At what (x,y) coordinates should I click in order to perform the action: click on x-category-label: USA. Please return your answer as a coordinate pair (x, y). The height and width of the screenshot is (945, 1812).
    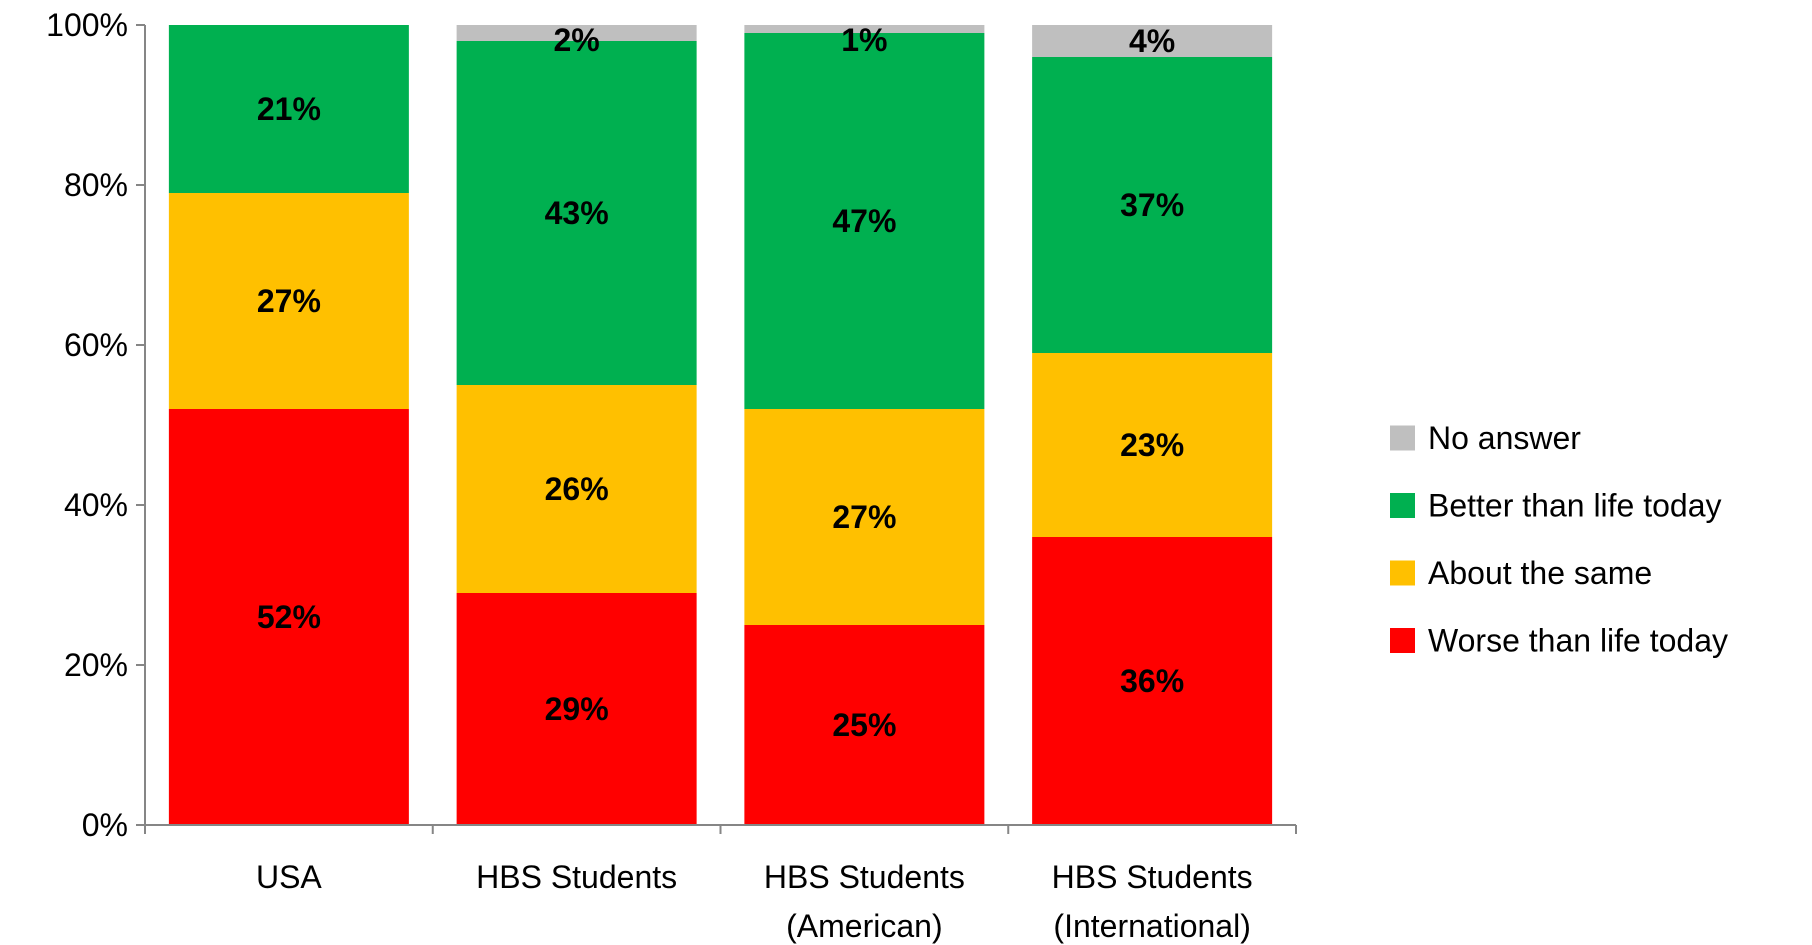
    Looking at the image, I should click on (289, 877).